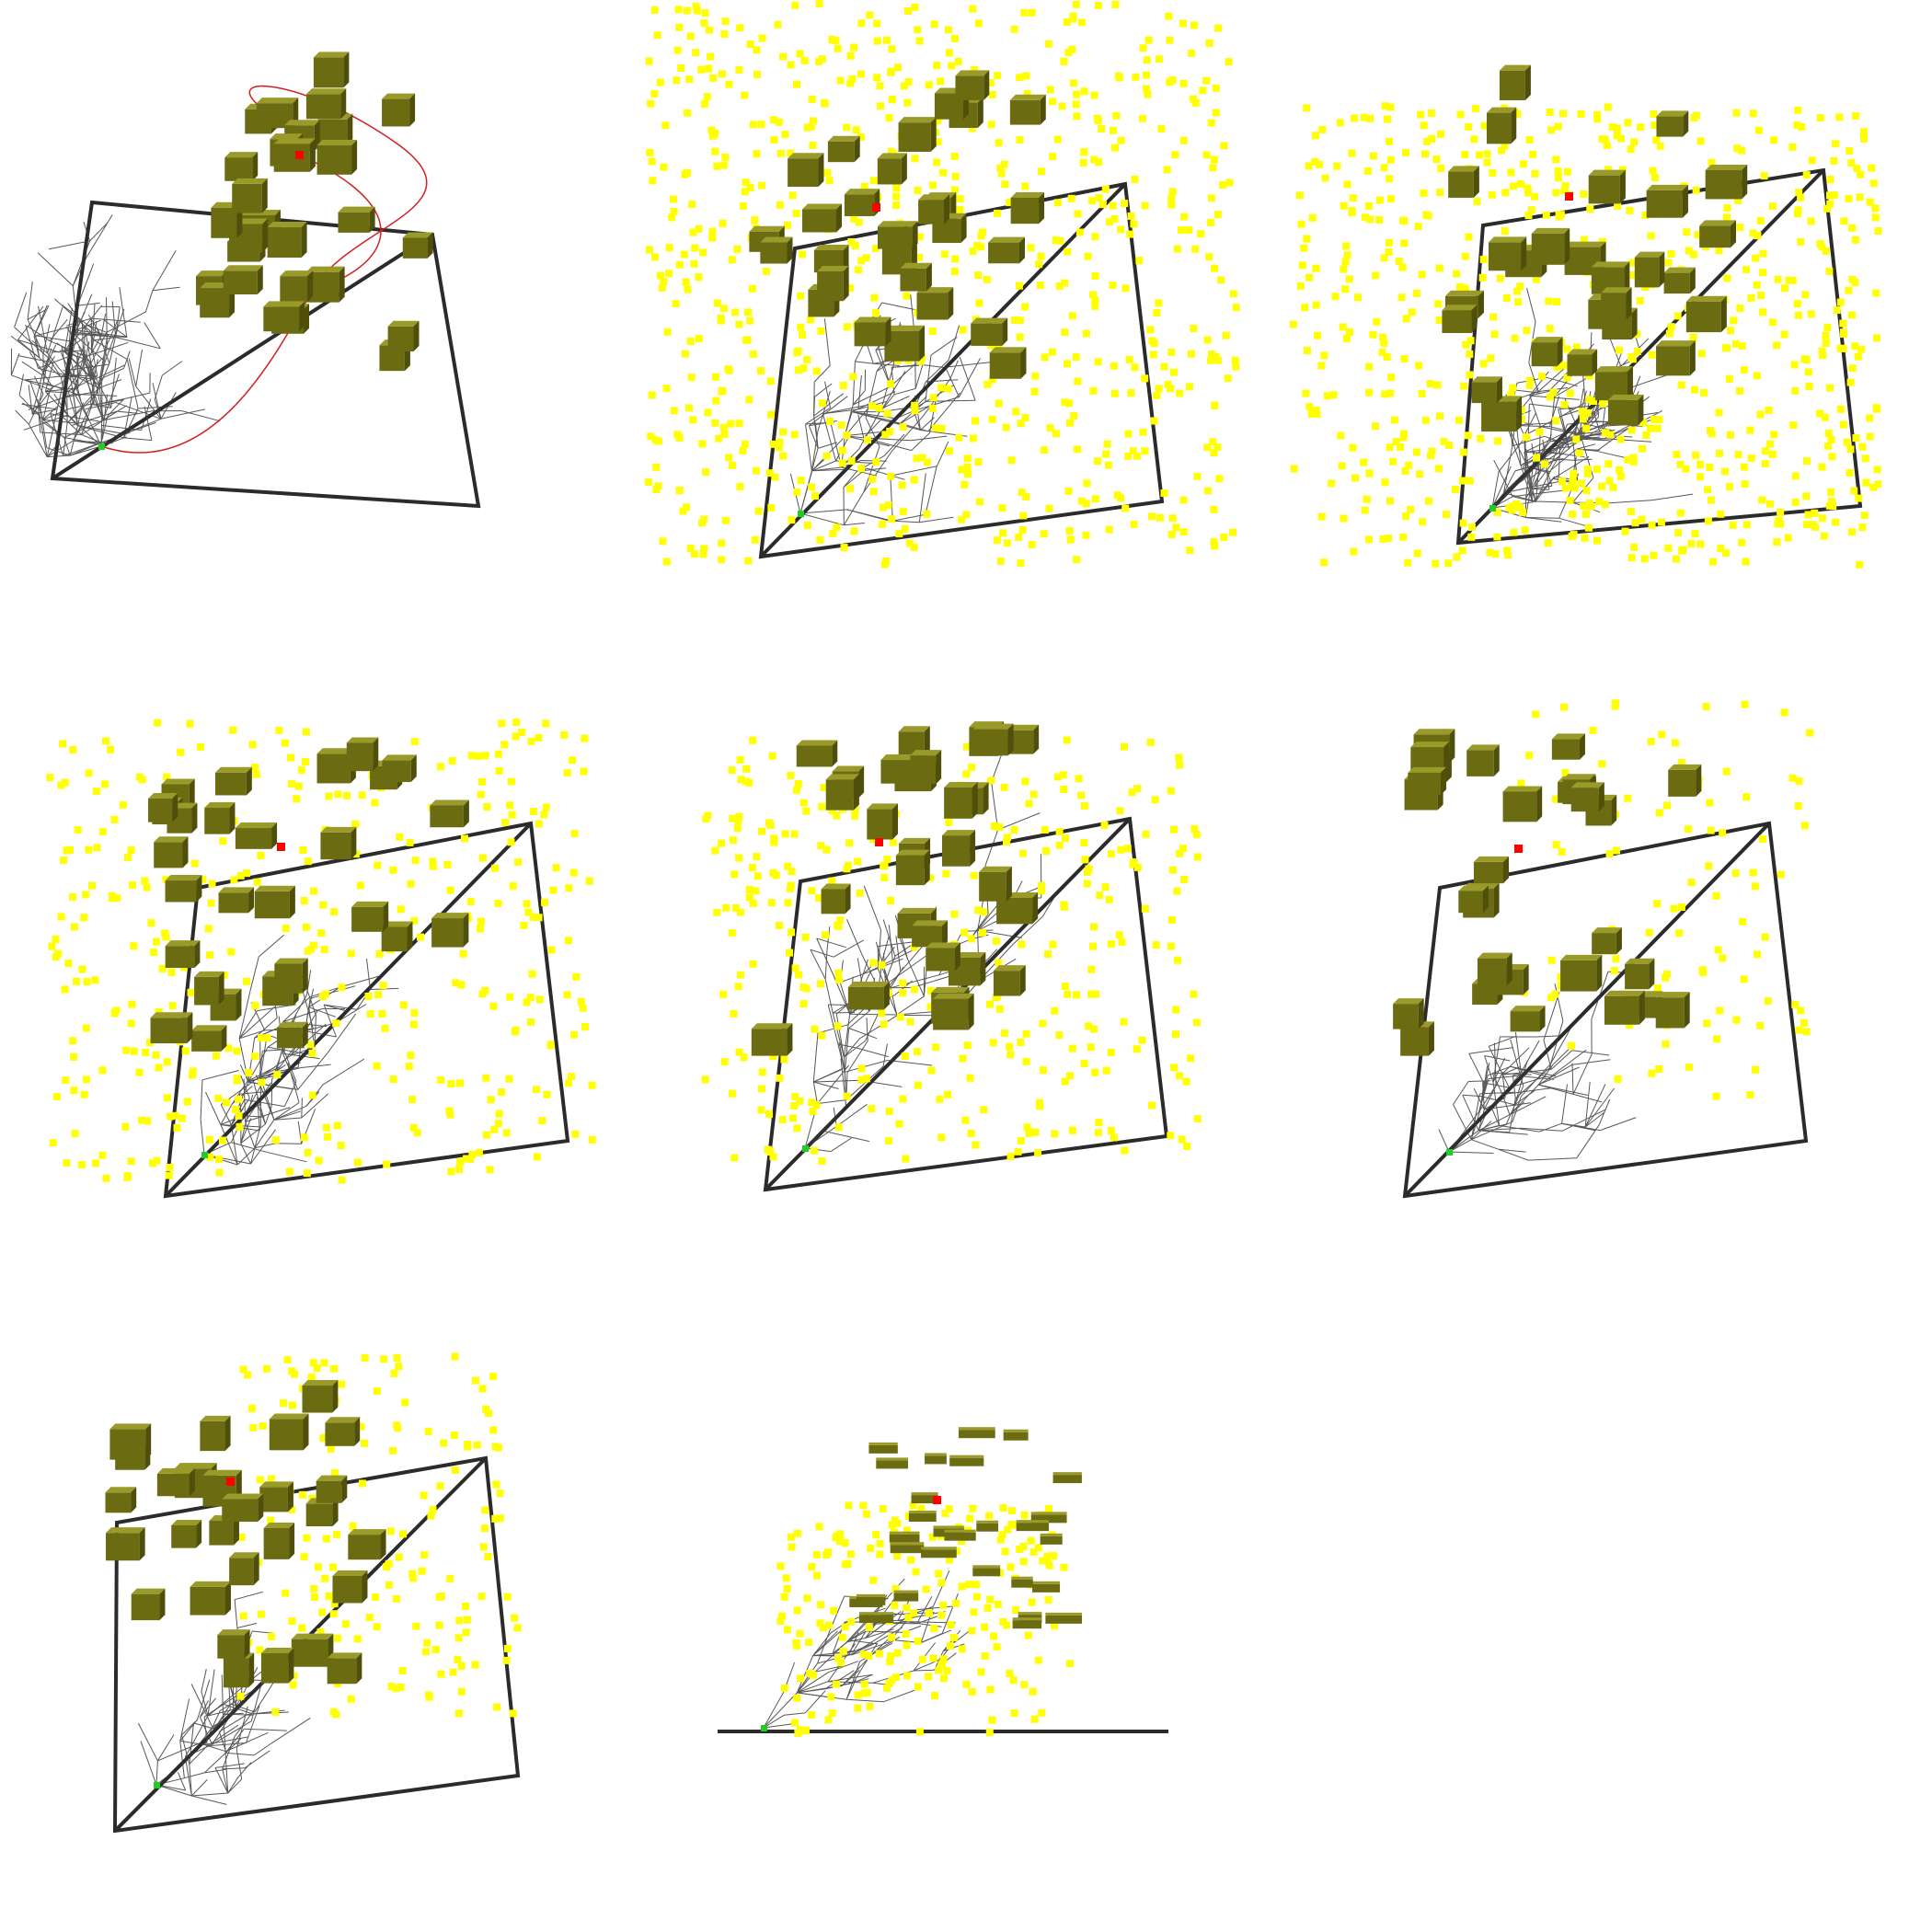  What do you see at coordinates (805, 1148) in the screenshot?
I see `start-marker` at bounding box center [805, 1148].